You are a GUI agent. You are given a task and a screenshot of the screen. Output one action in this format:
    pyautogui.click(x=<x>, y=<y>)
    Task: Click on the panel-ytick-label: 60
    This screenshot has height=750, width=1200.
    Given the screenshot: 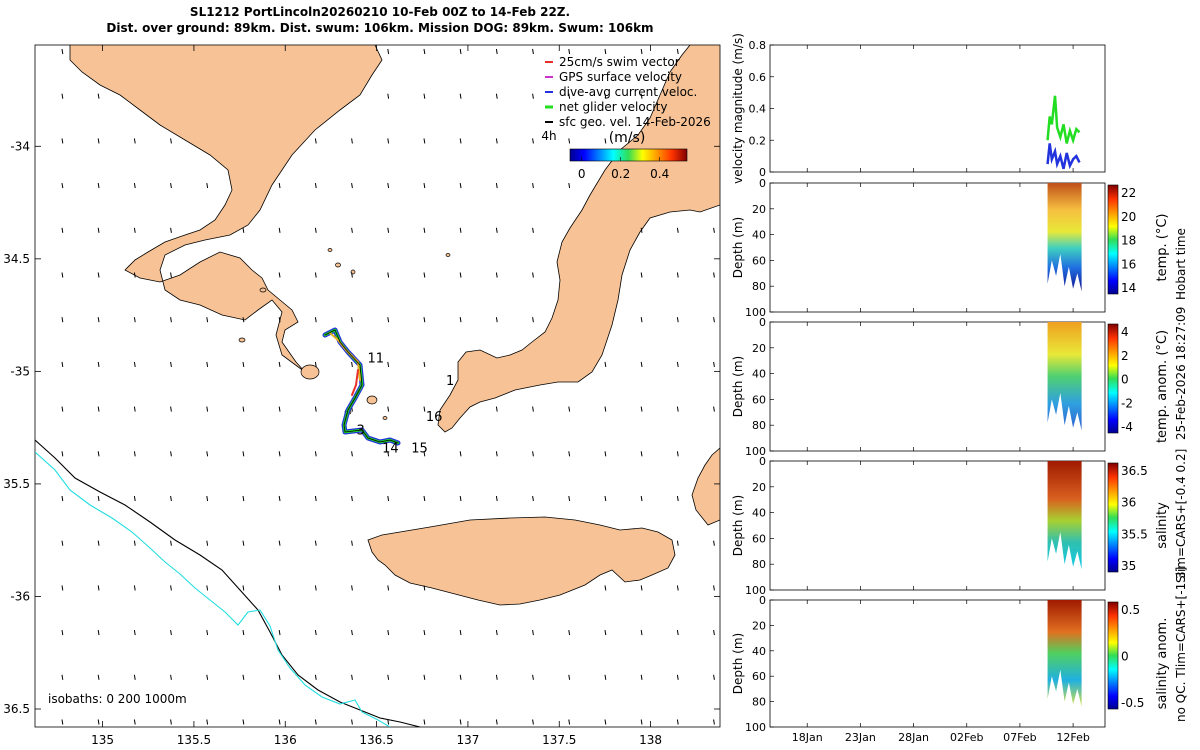 What is the action you would take?
    pyautogui.click(x=759, y=538)
    